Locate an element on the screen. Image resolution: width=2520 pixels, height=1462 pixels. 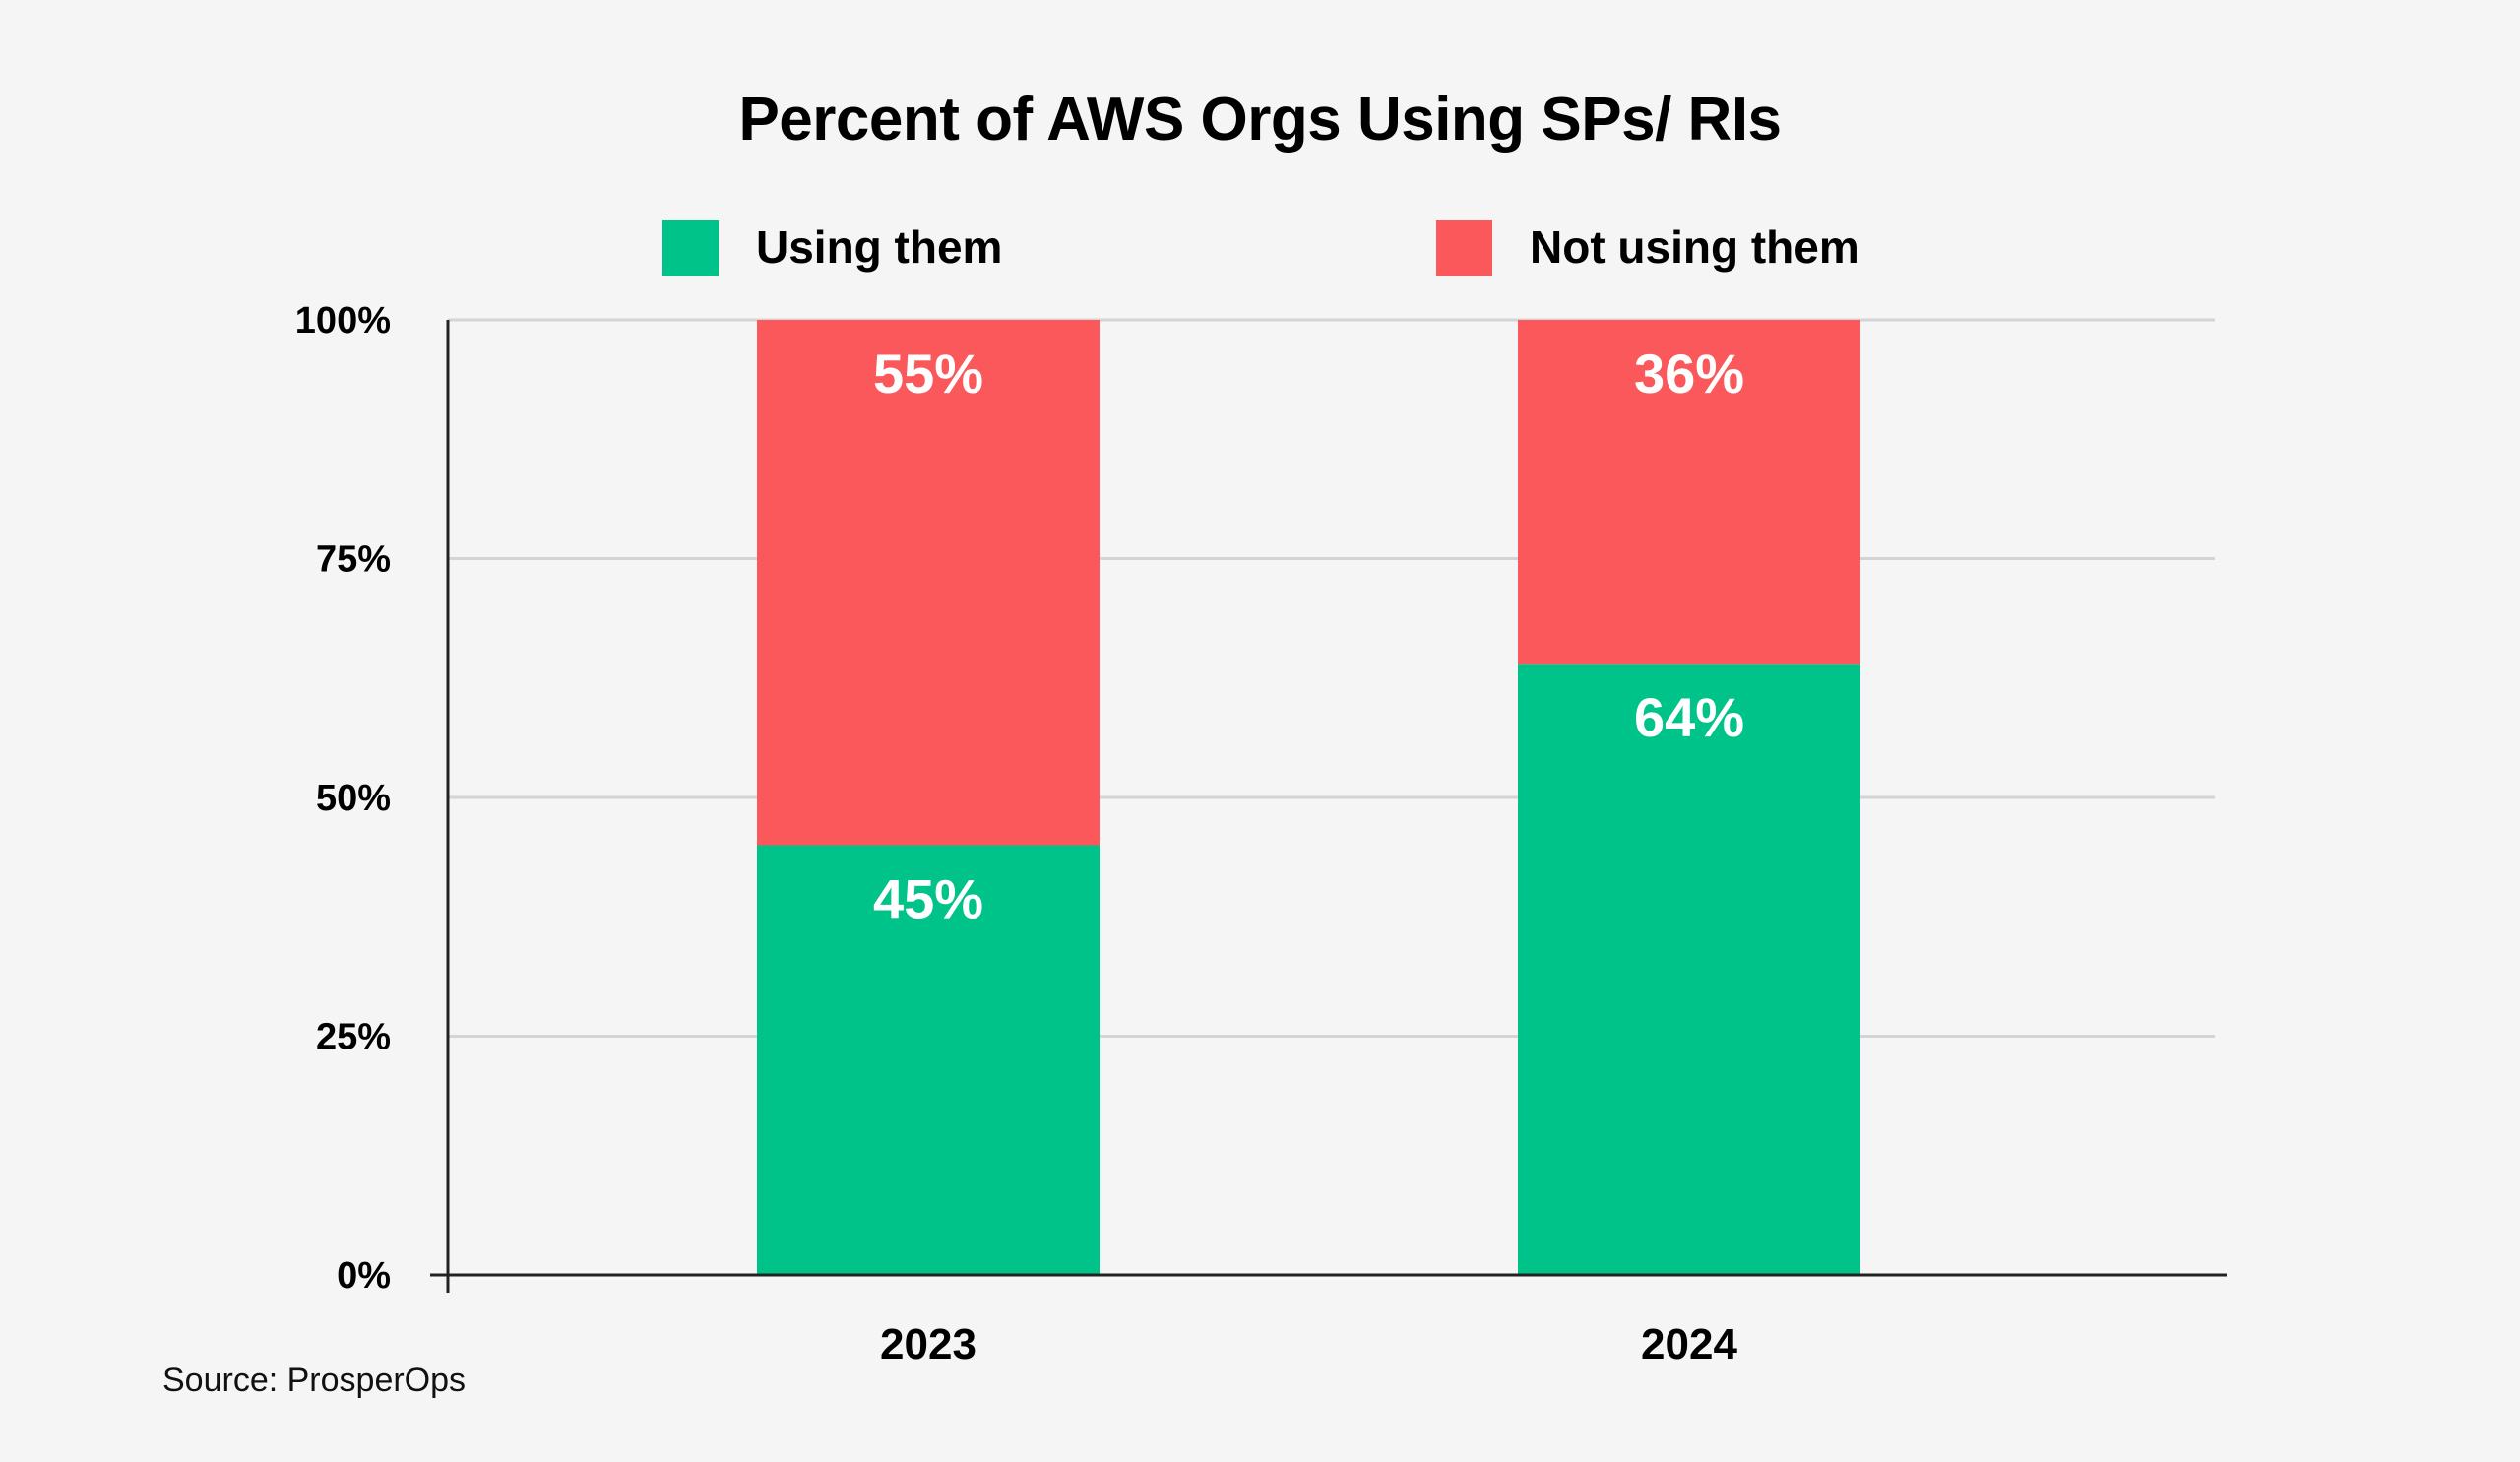
bar-segment-2024-using-them is located at coordinates (1689, 969).